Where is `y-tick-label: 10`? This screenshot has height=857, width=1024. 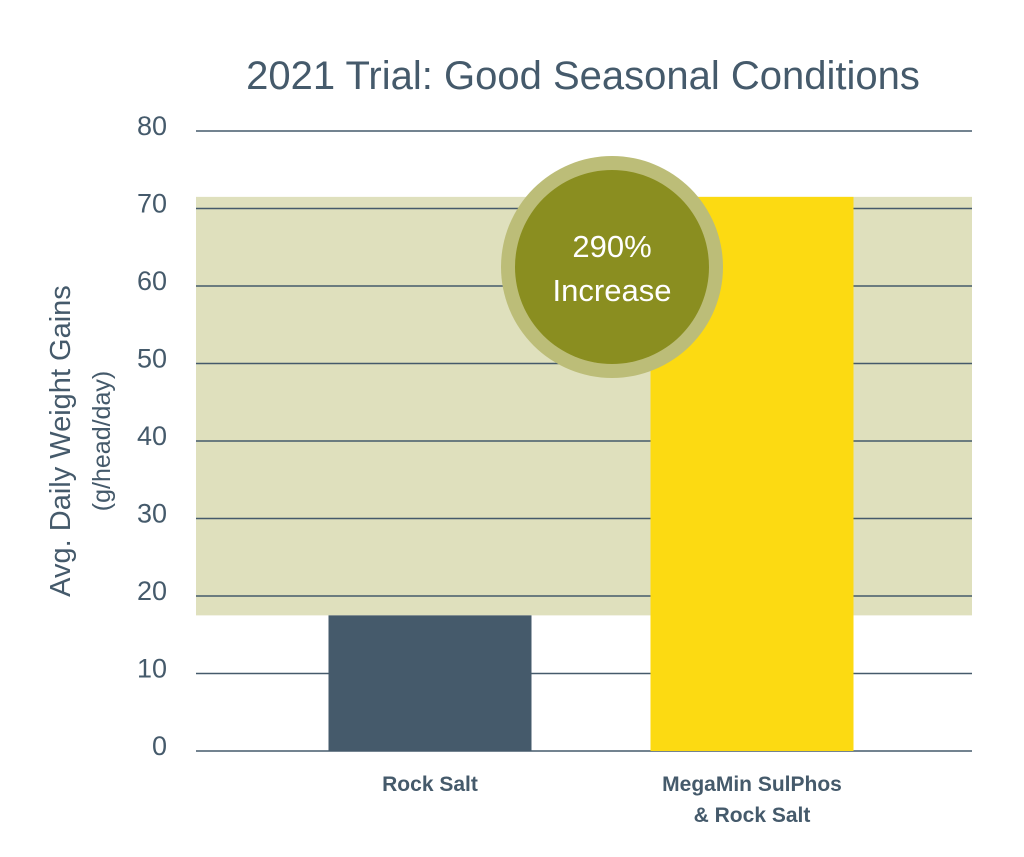 y-tick-label: 10 is located at coordinates (152, 669).